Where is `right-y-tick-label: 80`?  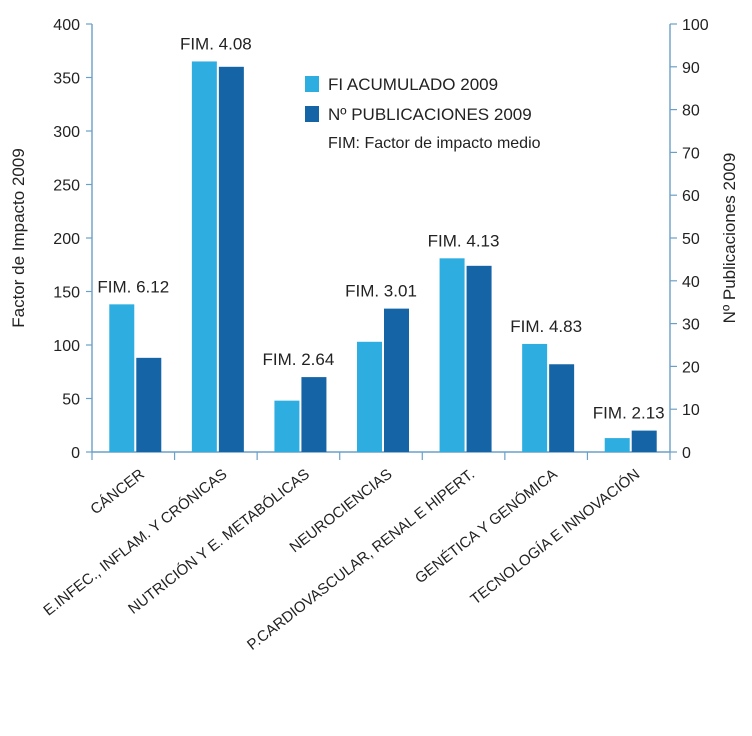 right-y-tick-label: 80 is located at coordinates (691, 111).